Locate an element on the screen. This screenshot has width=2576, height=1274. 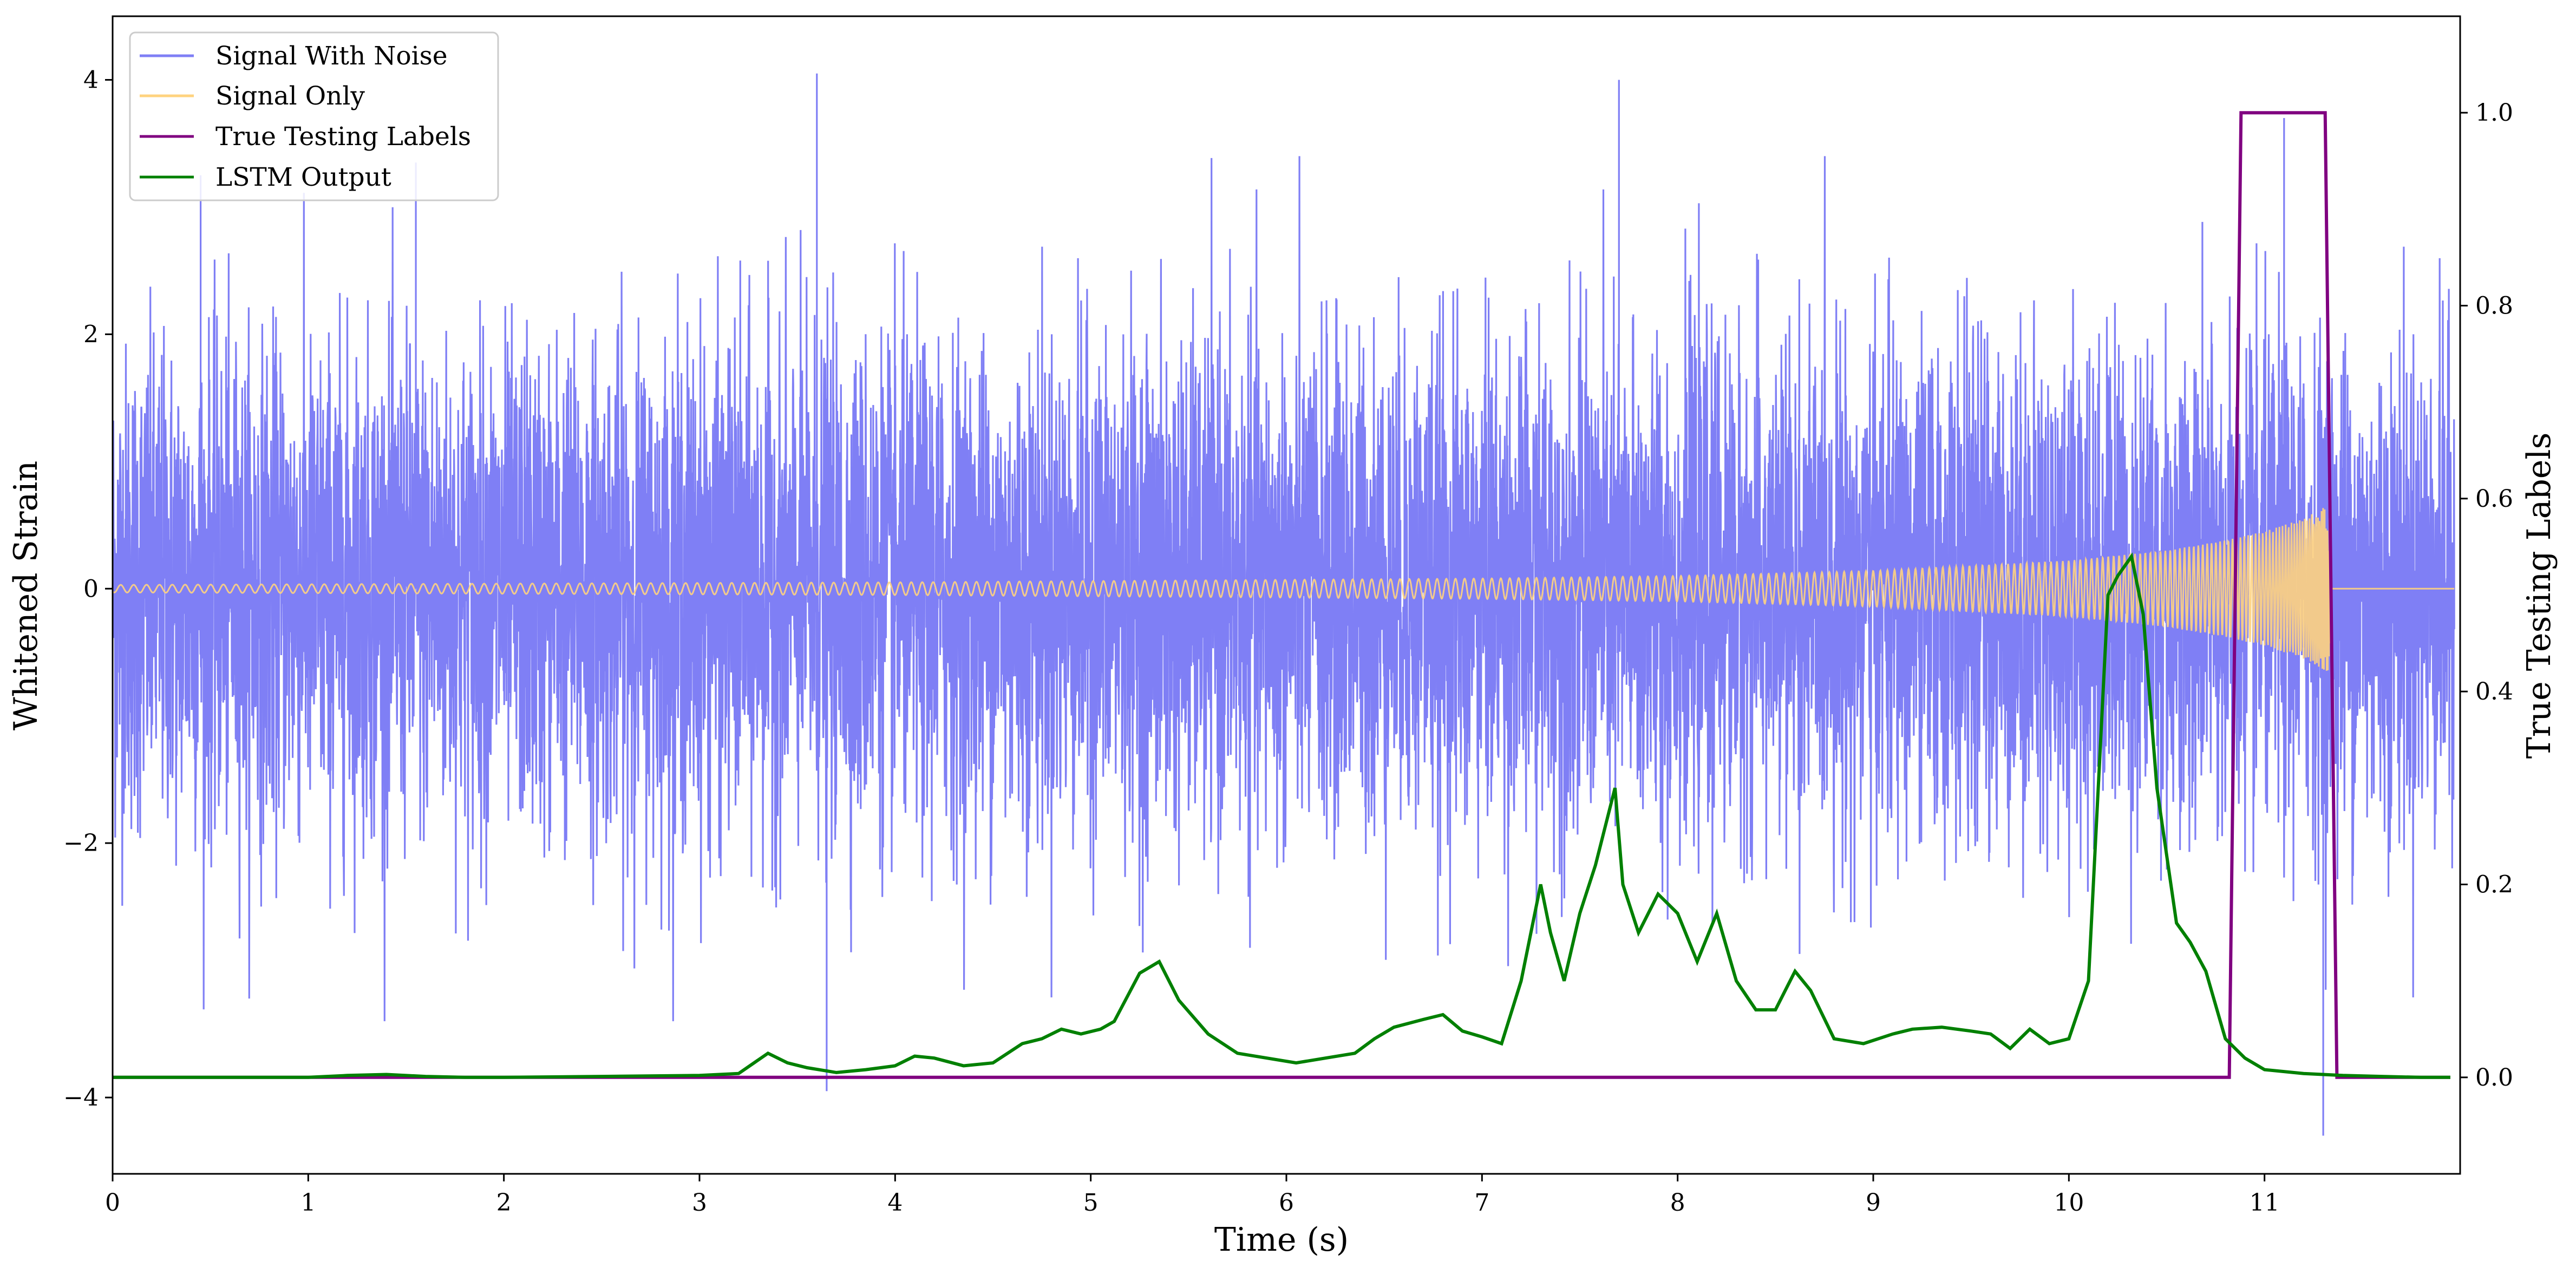
y-left-tick-label: 4 is located at coordinates (91, 80).